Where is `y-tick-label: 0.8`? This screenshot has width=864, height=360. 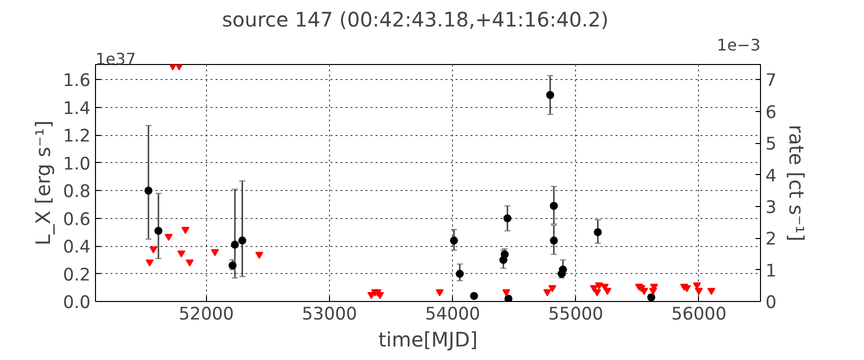
y-tick-label: 0.8 is located at coordinates (76, 192).